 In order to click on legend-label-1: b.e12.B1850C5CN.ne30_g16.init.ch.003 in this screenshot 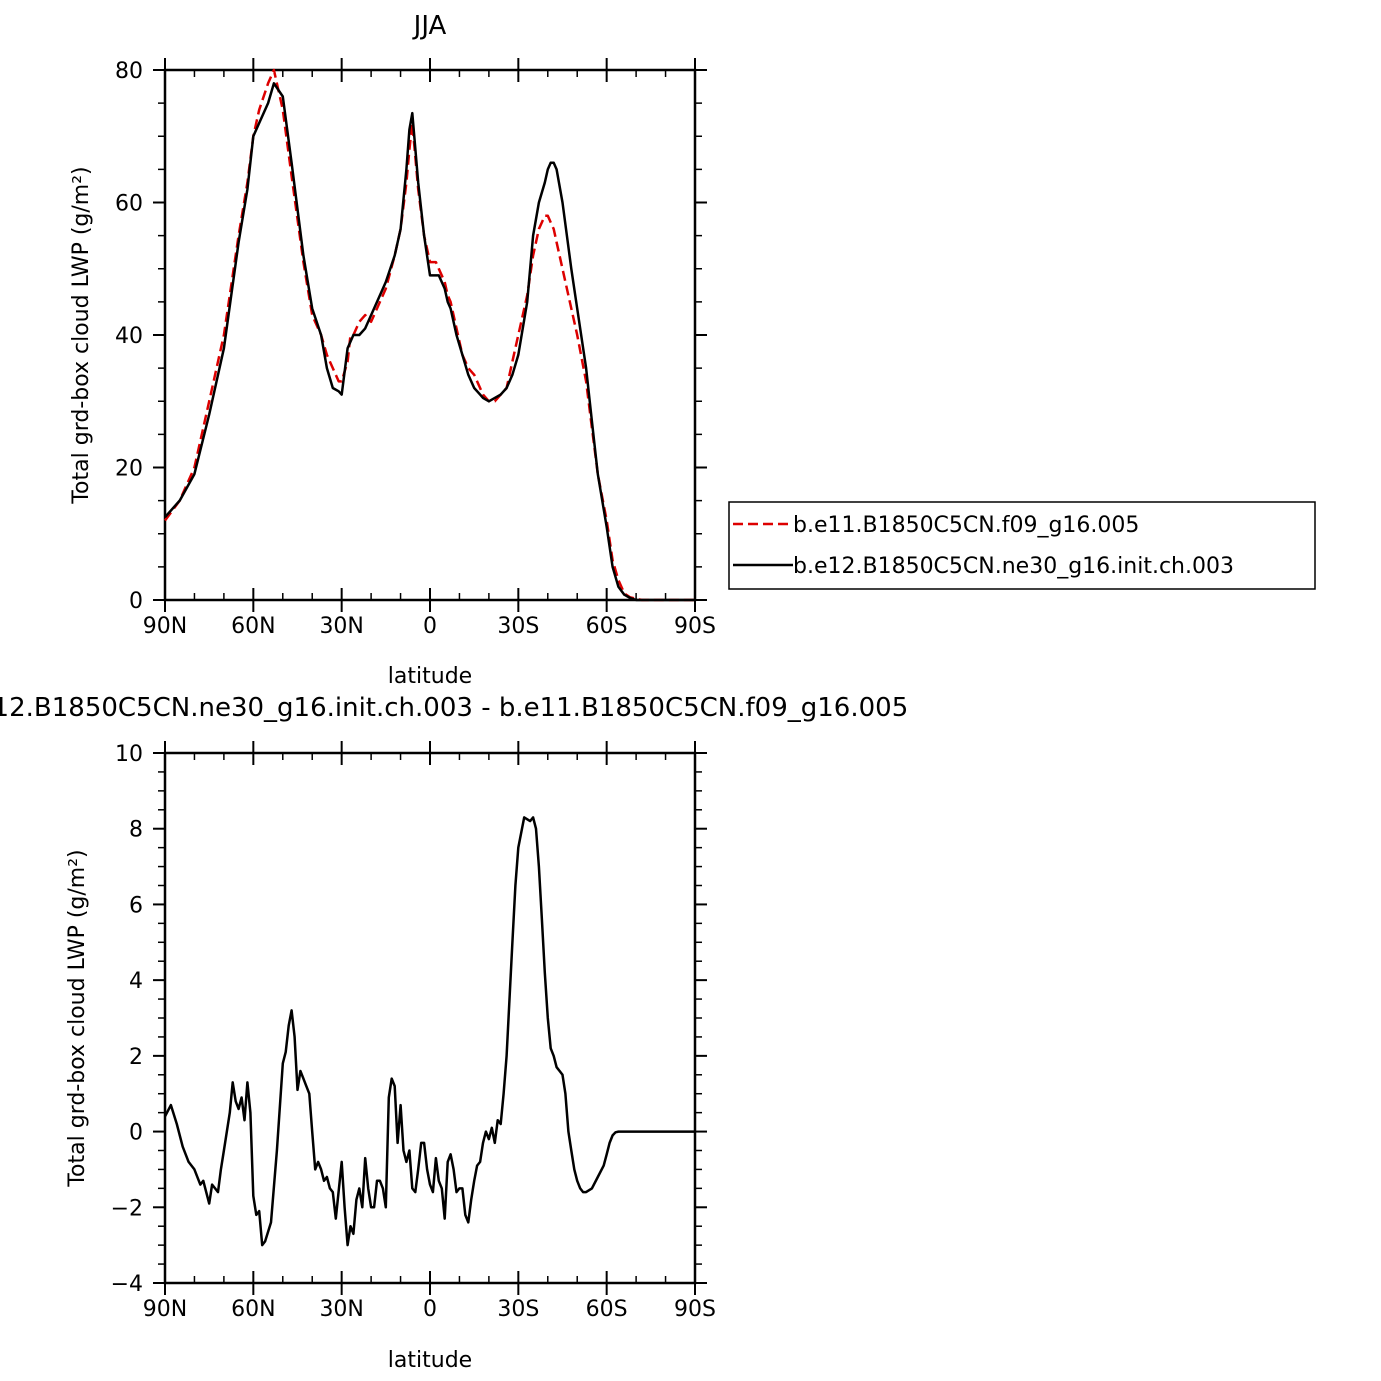, I will do `click(1013, 566)`.